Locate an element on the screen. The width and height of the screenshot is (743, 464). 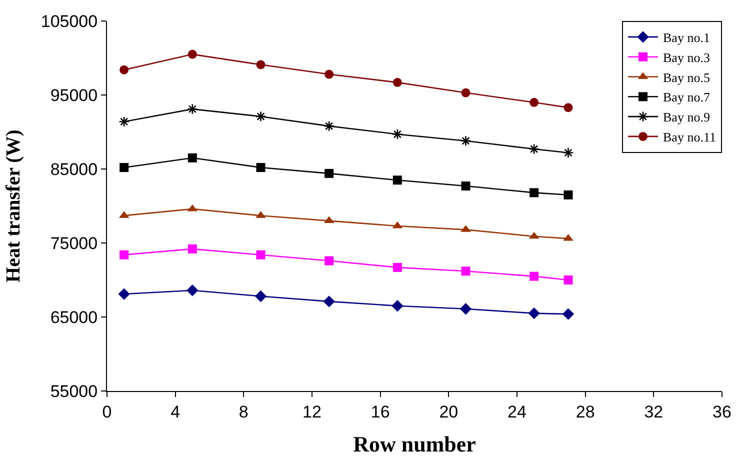
x-tick-label: 28 is located at coordinates (585, 412).